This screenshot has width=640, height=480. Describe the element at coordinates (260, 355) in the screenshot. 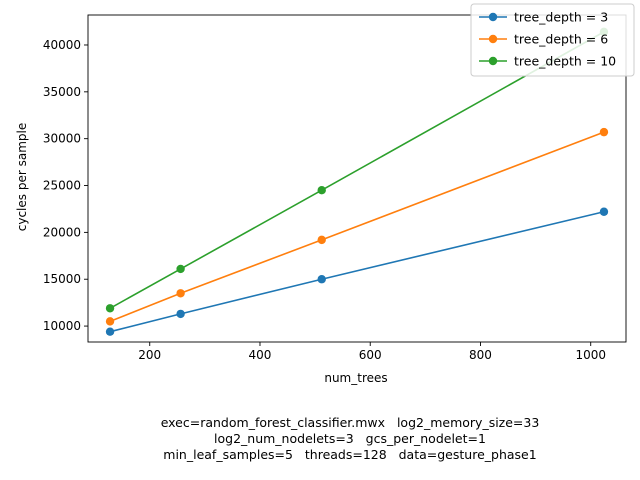

I see `x-tick-label: 400` at that location.